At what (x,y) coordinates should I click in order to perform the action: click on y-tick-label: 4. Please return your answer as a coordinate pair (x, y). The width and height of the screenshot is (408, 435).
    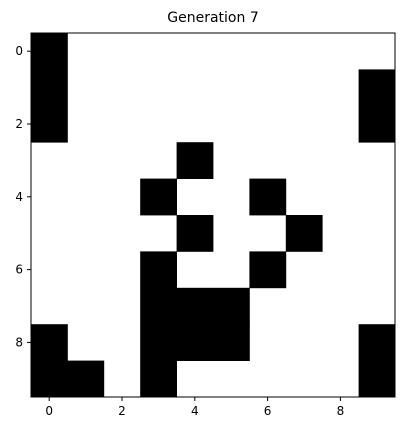
    Looking at the image, I should click on (19, 197).